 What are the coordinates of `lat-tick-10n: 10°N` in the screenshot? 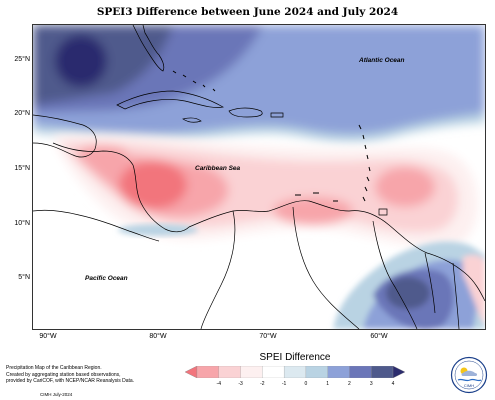 It's located at (22, 223).